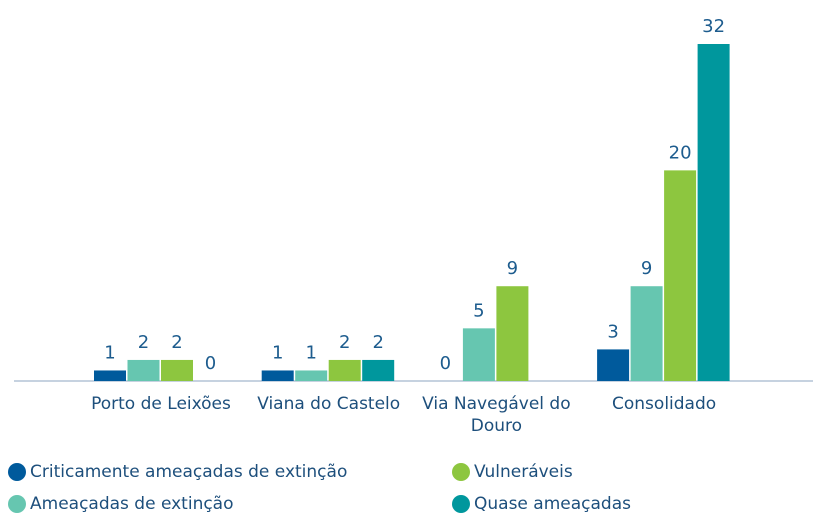 The height and width of the screenshot is (518, 819). Describe the element at coordinates (478, 310) in the screenshot. I see `value-label: 5` at that location.